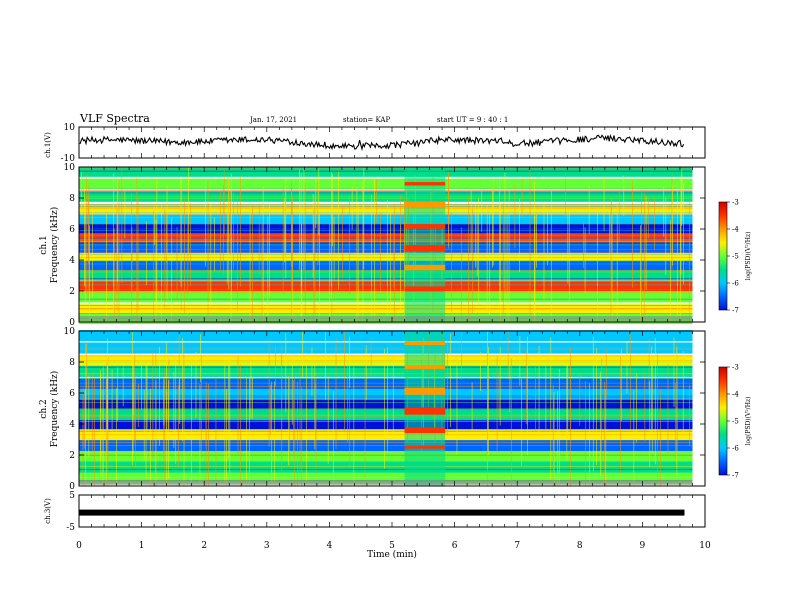 Image resolution: width=792 pixels, height=612 pixels. What do you see at coordinates (273, 120) in the screenshot?
I see `date-label: Jan. 17, 2021` at bounding box center [273, 120].